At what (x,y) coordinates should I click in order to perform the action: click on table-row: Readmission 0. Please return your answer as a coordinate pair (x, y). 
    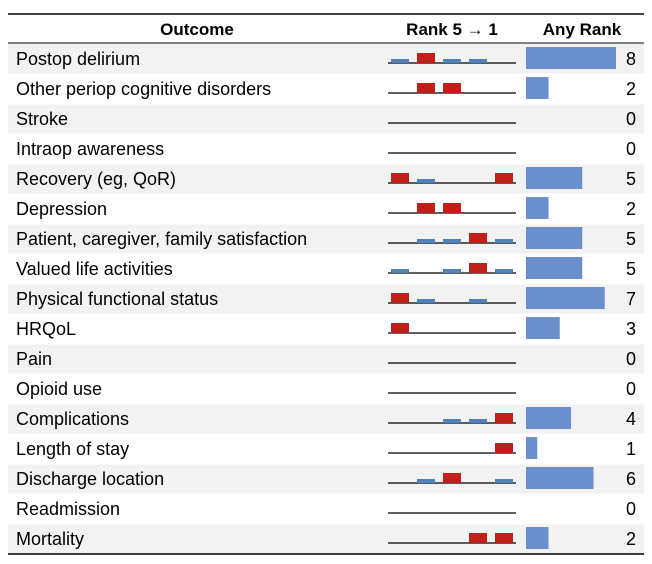
    Looking at the image, I should click on (326, 509).